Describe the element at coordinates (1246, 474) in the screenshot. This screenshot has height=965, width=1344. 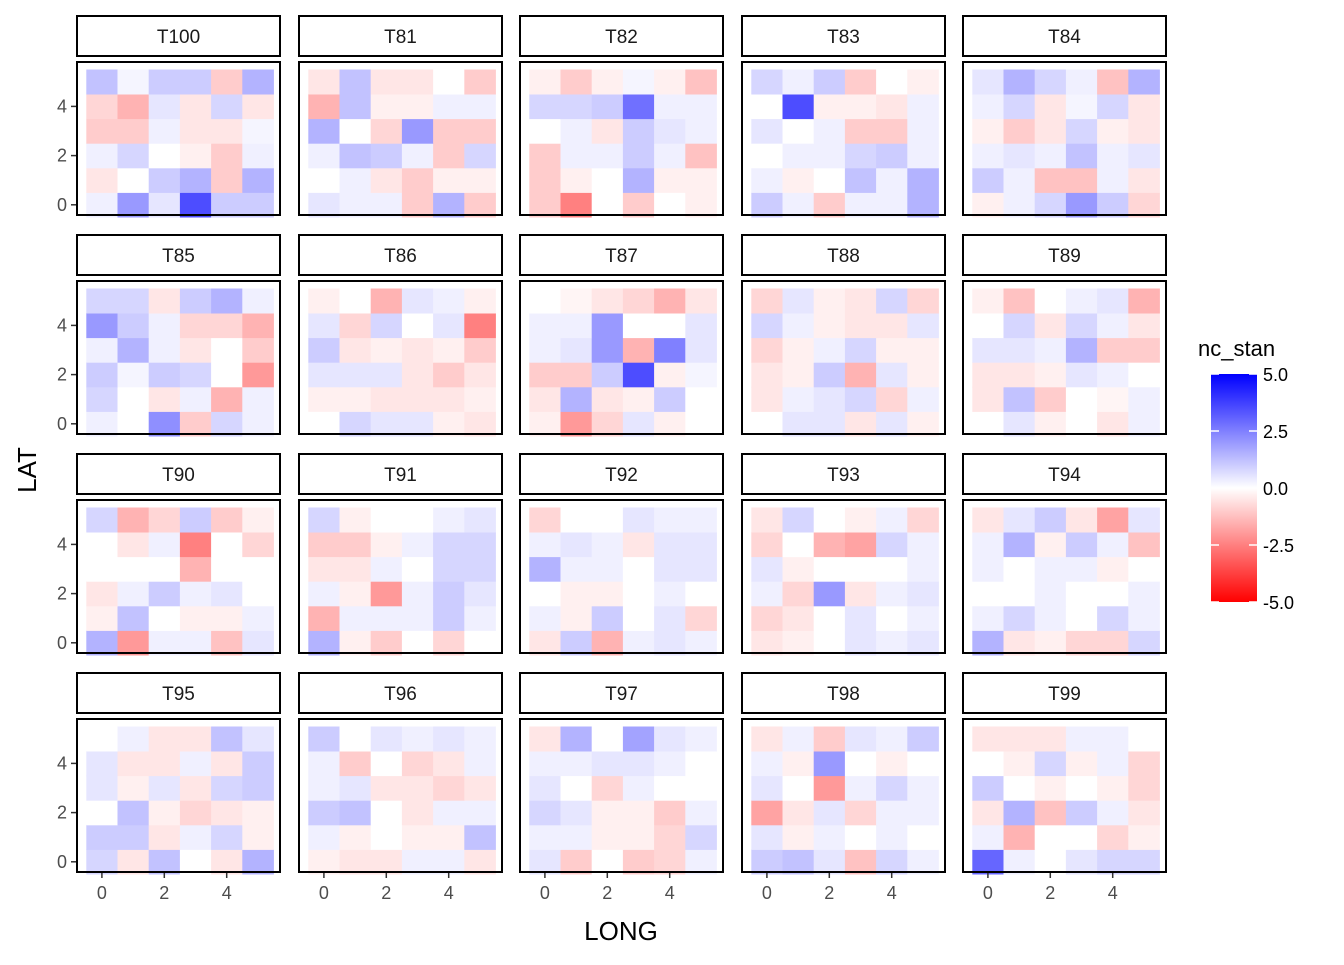
I see `color-legend: nc_stan 5.0 2.5 0.0 -2.5 -5.0` at that location.